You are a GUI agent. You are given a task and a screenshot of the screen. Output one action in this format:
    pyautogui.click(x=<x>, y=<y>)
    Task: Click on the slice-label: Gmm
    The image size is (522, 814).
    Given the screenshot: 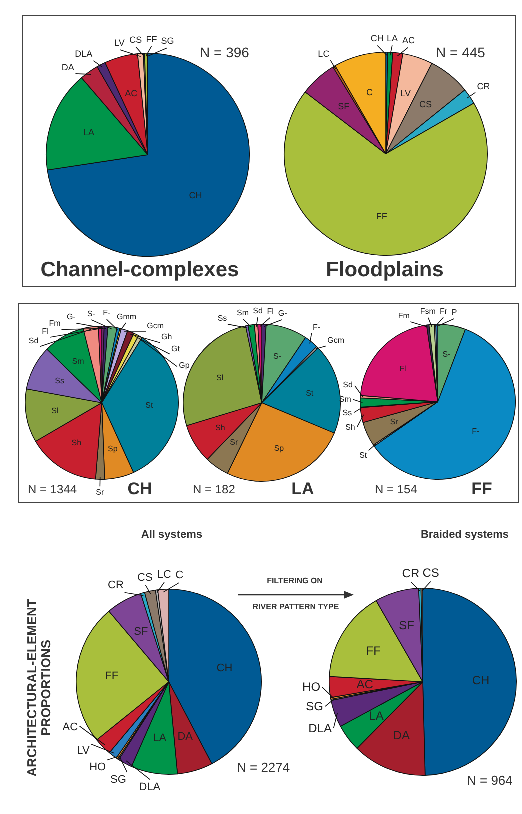 What is the action you would take?
    pyautogui.click(x=127, y=317)
    